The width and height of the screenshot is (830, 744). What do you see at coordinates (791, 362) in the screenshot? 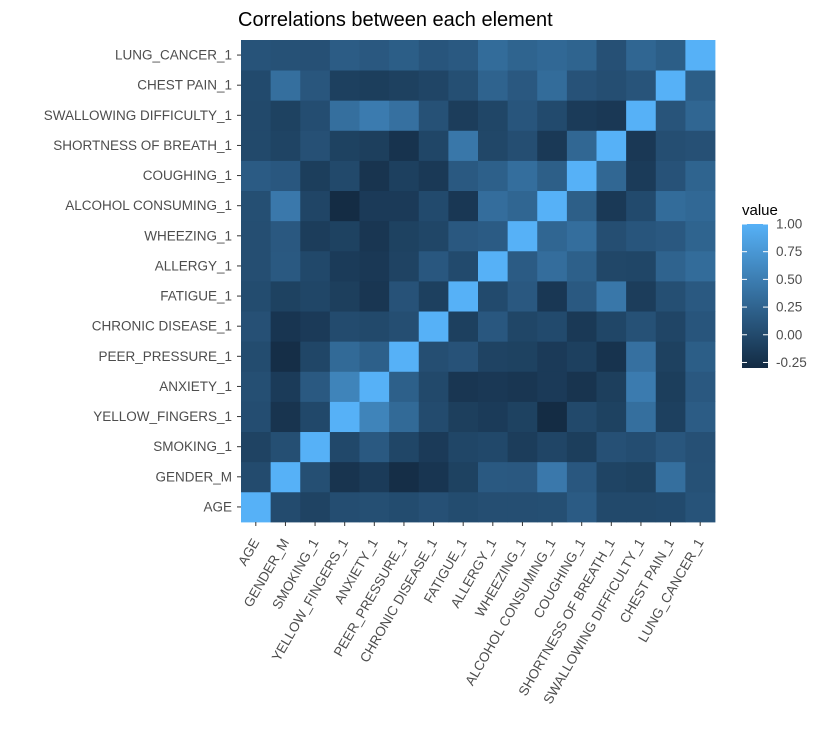
I see `legend-tick-label: -0.25` at bounding box center [791, 362].